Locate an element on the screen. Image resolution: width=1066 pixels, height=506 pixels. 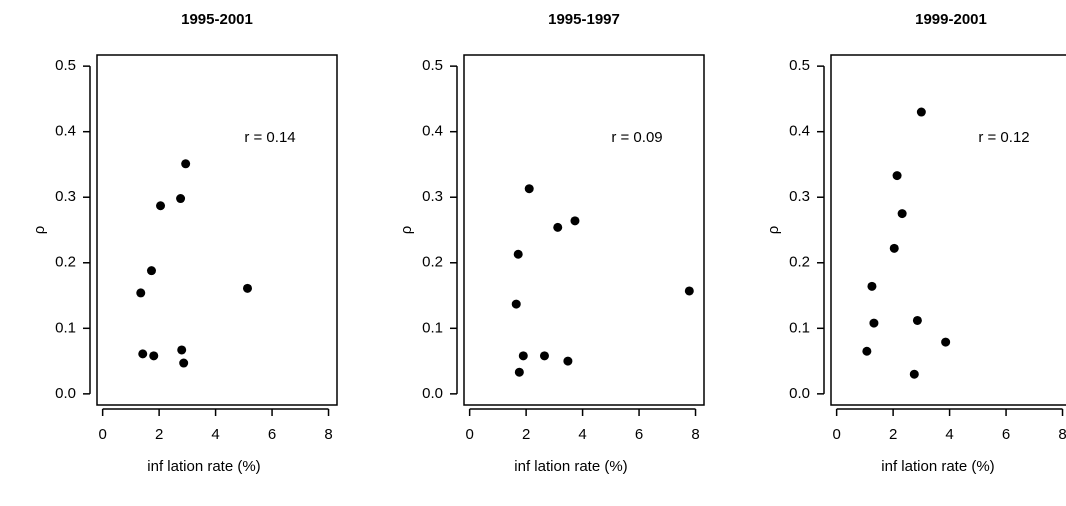
chart-title: 1999-2001 is located at coordinates (951, 19).